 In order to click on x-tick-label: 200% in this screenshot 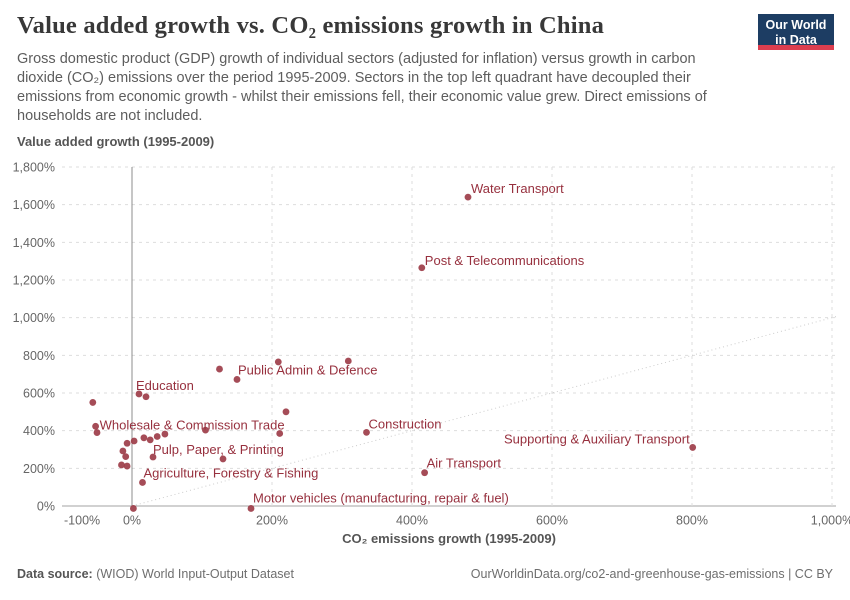, I will do `click(272, 521)`.